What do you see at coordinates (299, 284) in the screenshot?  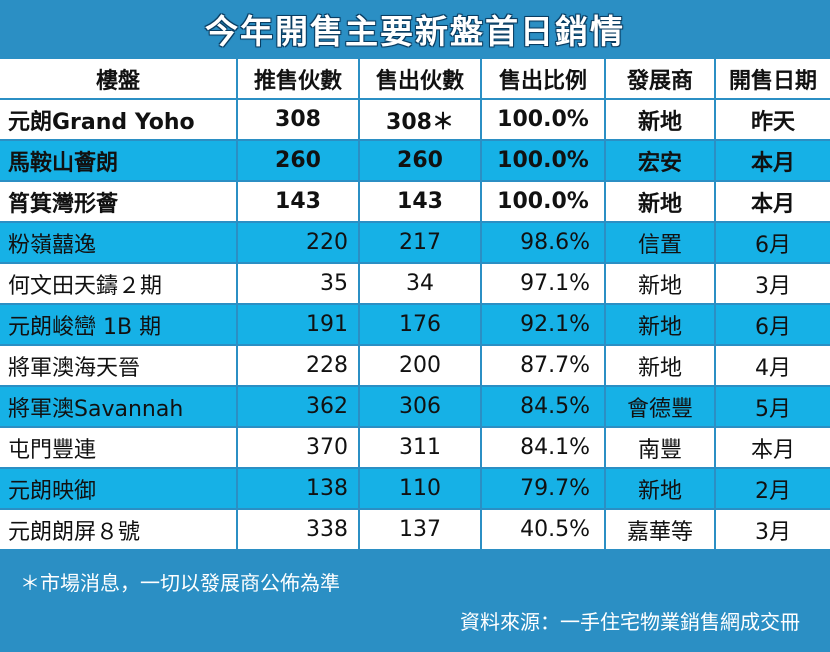 I see `offered-units: 35` at bounding box center [299, 284].